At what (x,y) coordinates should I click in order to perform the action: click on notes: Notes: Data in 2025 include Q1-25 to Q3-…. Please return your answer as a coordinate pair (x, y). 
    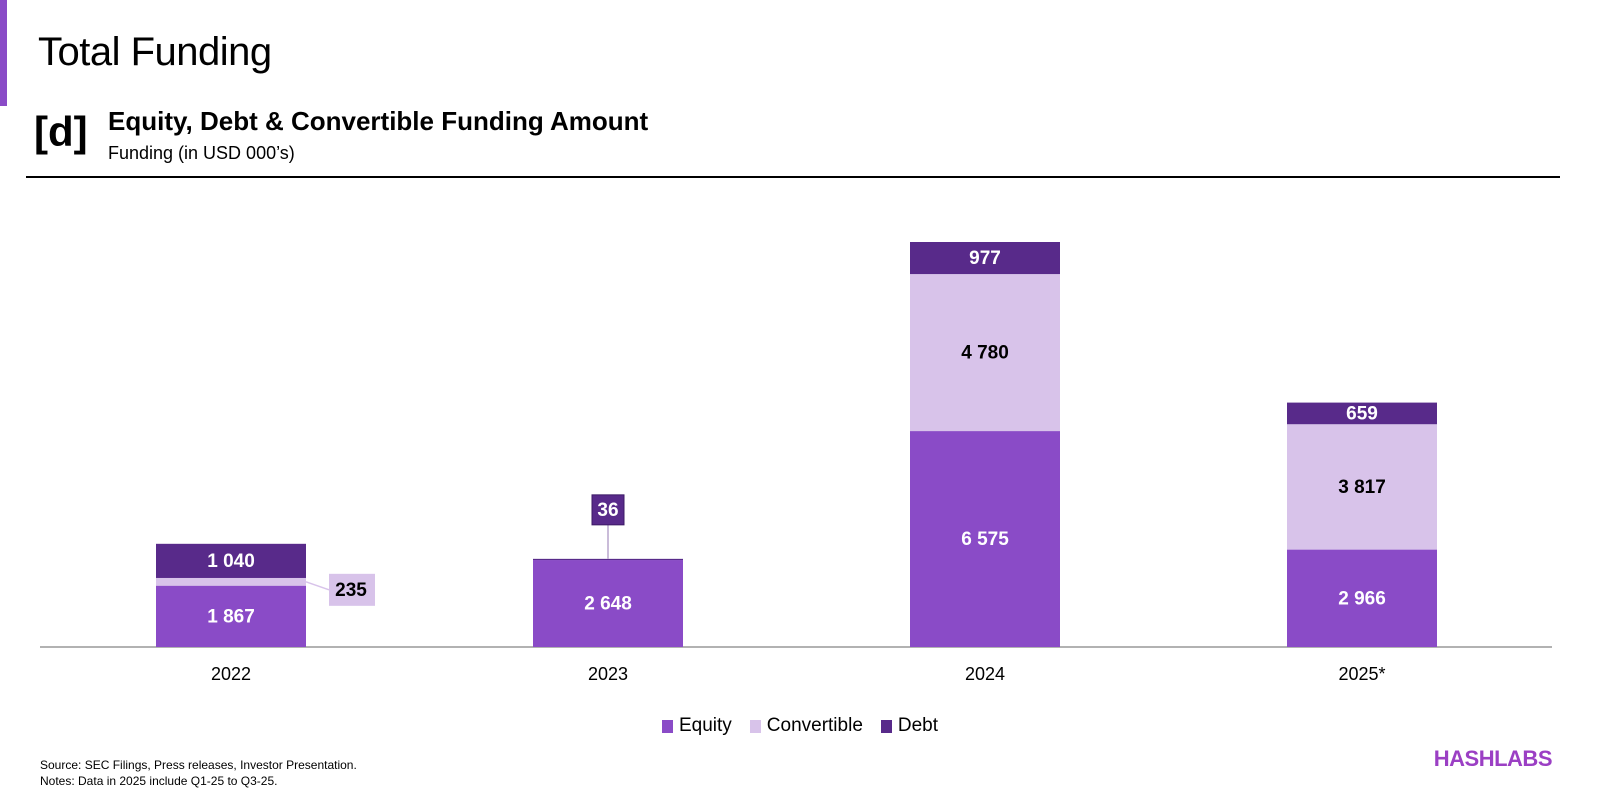
    Looking at the image, I should click on (159, 781).